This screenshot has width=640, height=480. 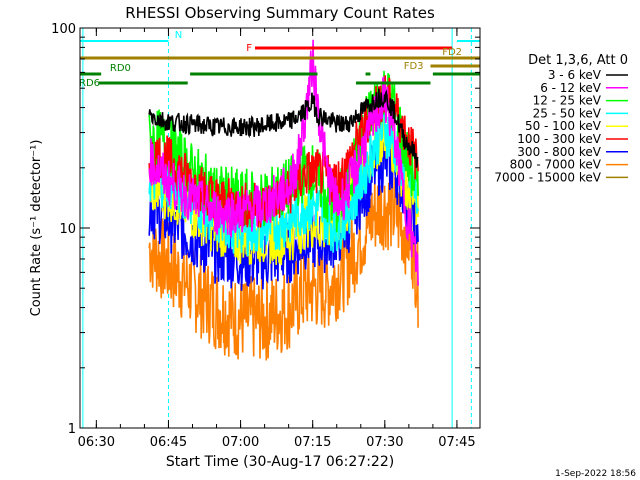 I want to click on legend-entry-label: 7000 - 15000 keV, so click(x=547, y=177).